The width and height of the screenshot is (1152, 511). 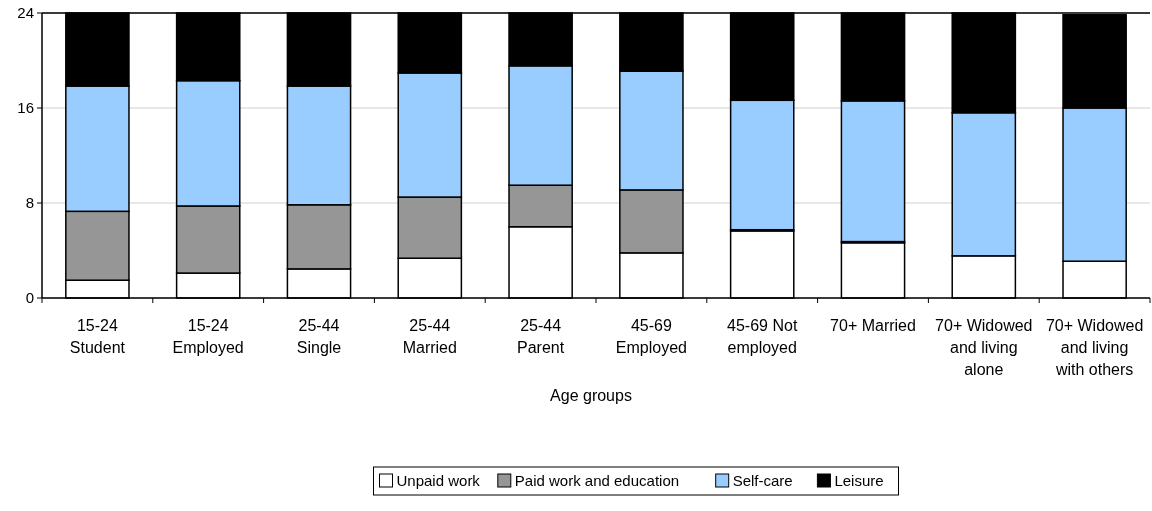 What do you see at coordinates (208, 336) in the screenshot?
I see `x-tick-label: 15-24 Employed` at bounding box center [208, 336].